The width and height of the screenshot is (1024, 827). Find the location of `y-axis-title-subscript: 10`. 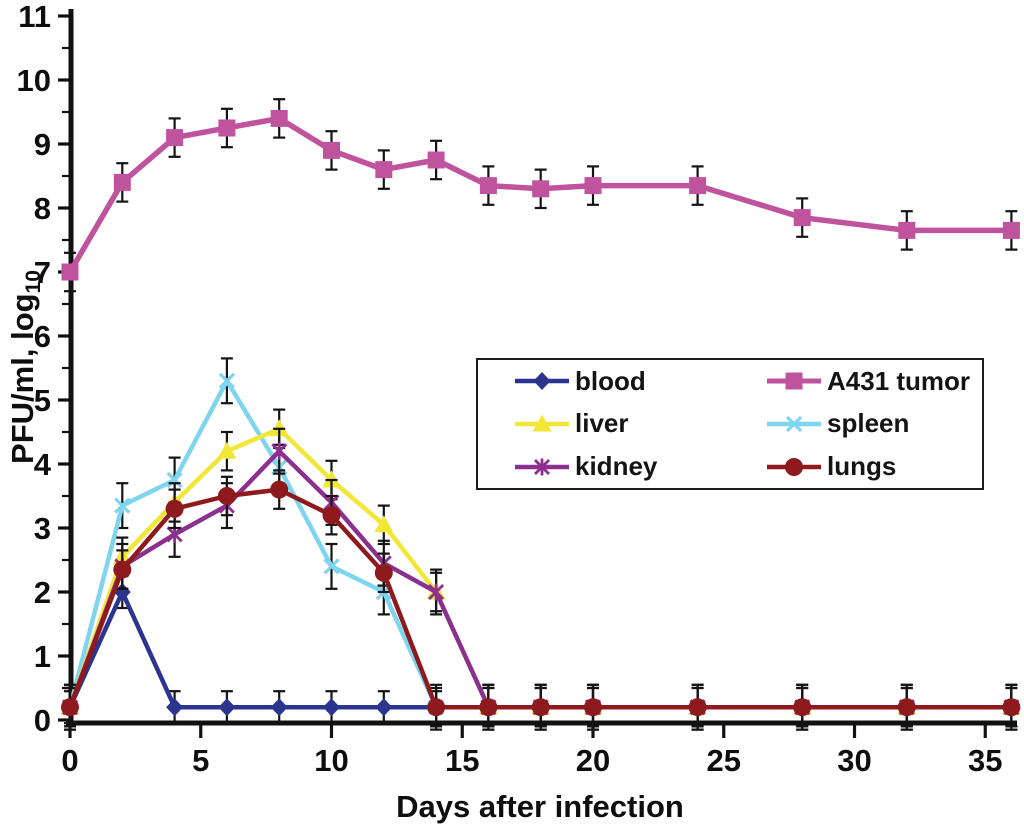

y-axis-title-subscript: 10 is located at coordinates (34, 282).